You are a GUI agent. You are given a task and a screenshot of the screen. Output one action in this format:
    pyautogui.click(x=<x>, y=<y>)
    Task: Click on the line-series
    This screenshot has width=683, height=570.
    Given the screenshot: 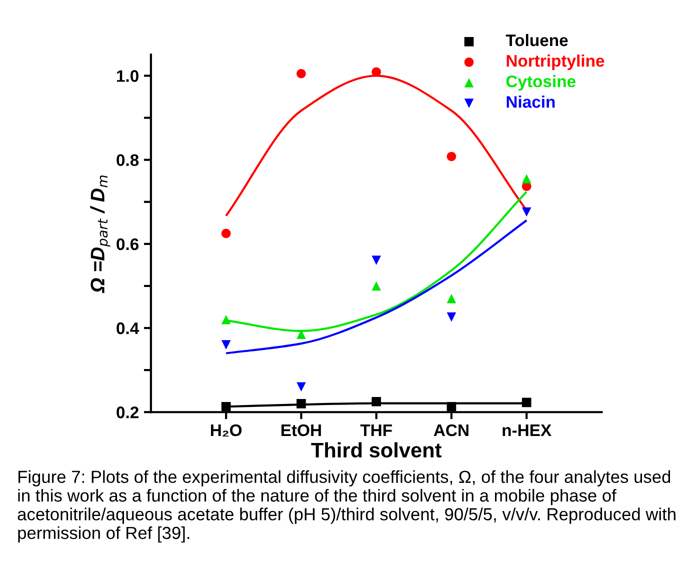 What is the action you would take?
    pyautogui.click(x=376, y=286)
    